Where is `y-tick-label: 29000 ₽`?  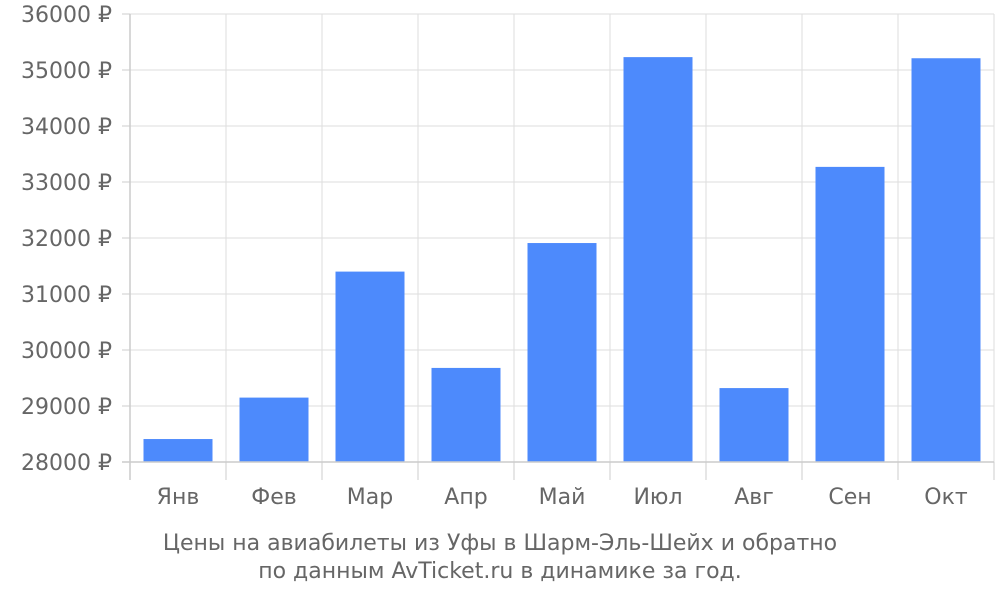
y-tick-label: 29000 ₽ is located at coordinates (66, 407).